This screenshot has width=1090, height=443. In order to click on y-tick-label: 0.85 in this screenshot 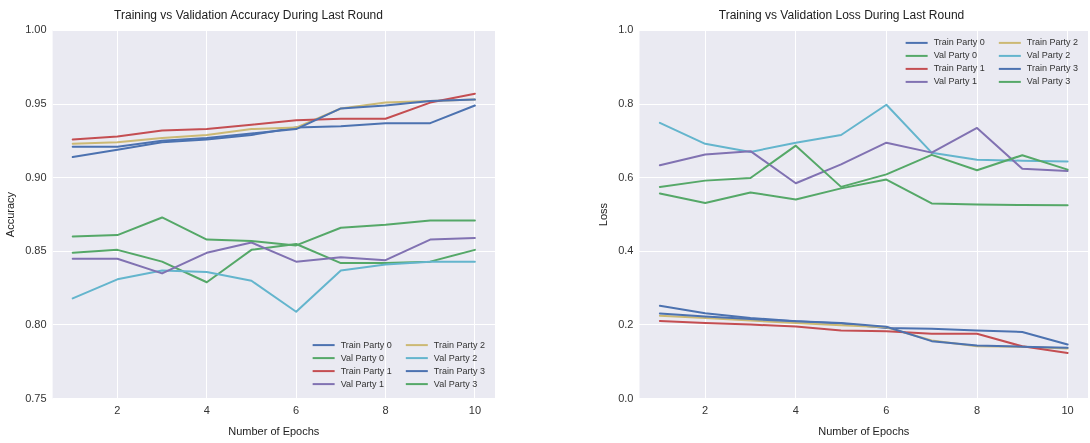, I will do `click(36, 250)`.